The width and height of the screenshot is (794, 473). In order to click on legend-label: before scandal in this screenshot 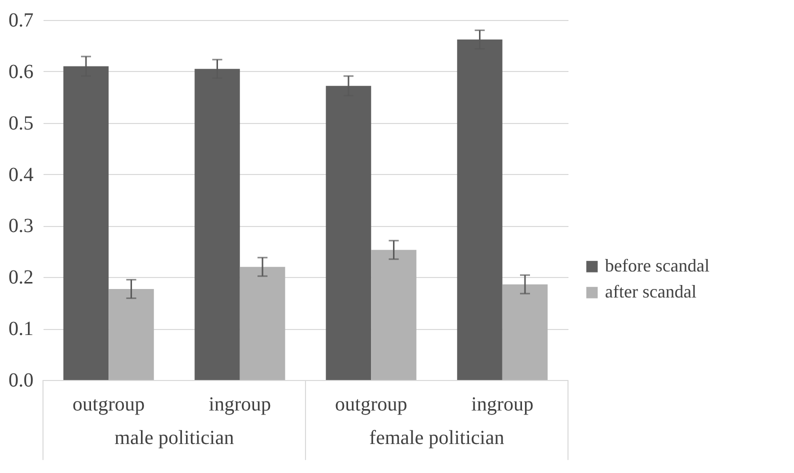, I will do `click(657, 266)`.